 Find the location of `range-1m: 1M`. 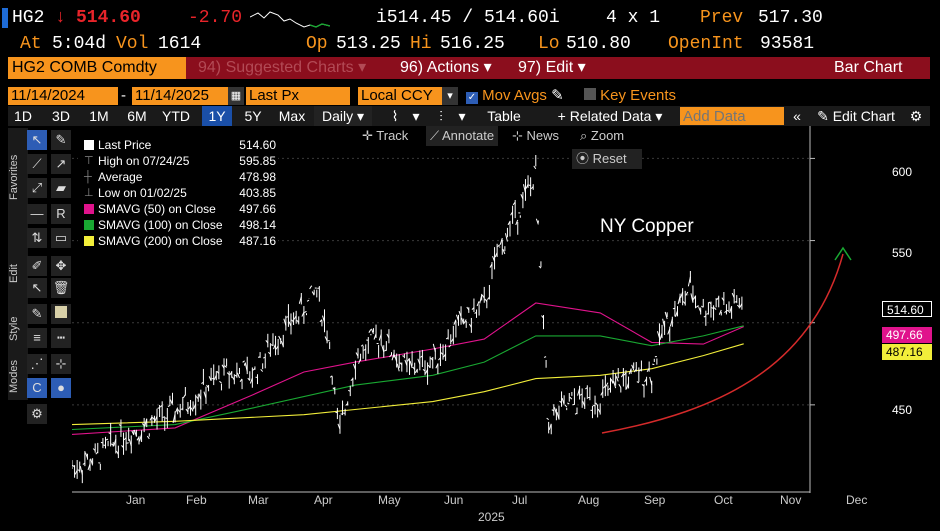

range-1m: 1M is located at coordinates (99, 116).